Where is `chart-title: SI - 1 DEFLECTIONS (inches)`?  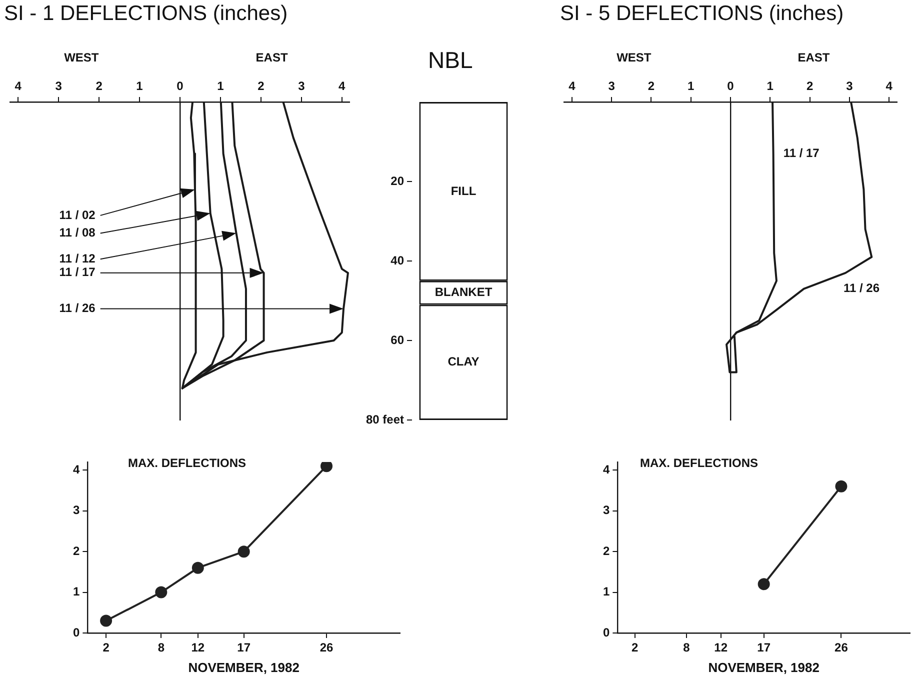
chart-title: SI - 1 DEFLECTIONS (inches) is located at coordinates (146, 14).